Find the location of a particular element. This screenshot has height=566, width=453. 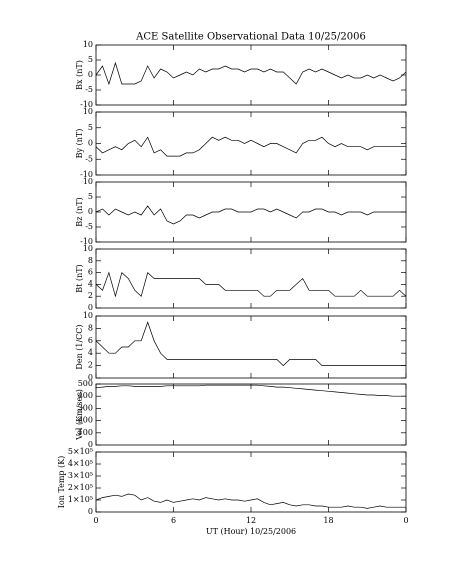

y-axis-label: Den (1/CC) is located at coordinates (79, 346).